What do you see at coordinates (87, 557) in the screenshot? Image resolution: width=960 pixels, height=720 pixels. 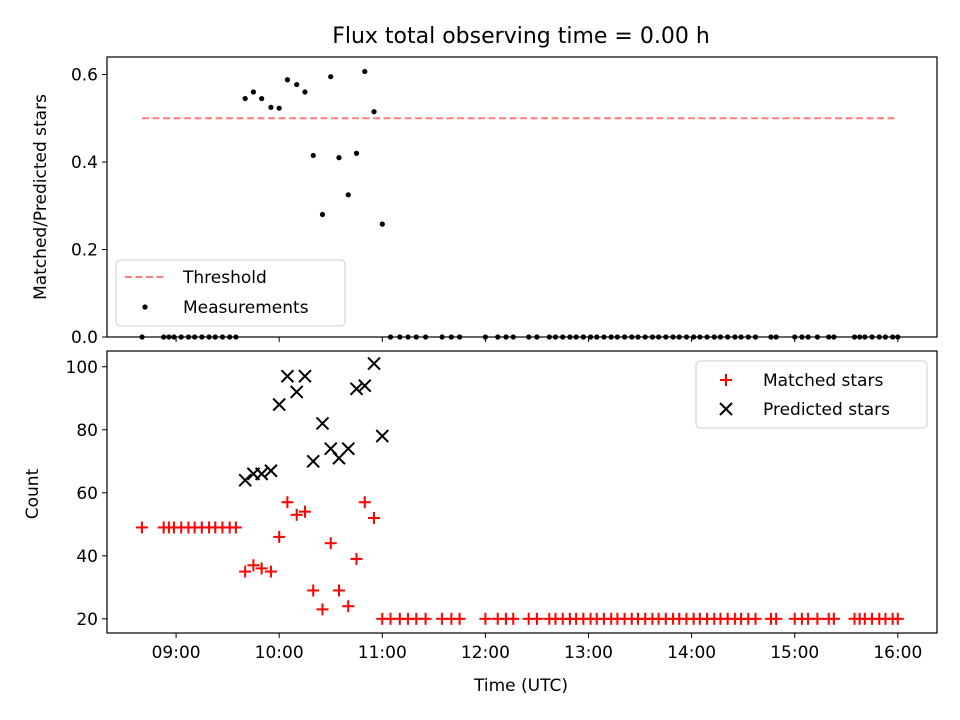 I see `bottom-ytick-label: 40` at bounding box center [87, 557].